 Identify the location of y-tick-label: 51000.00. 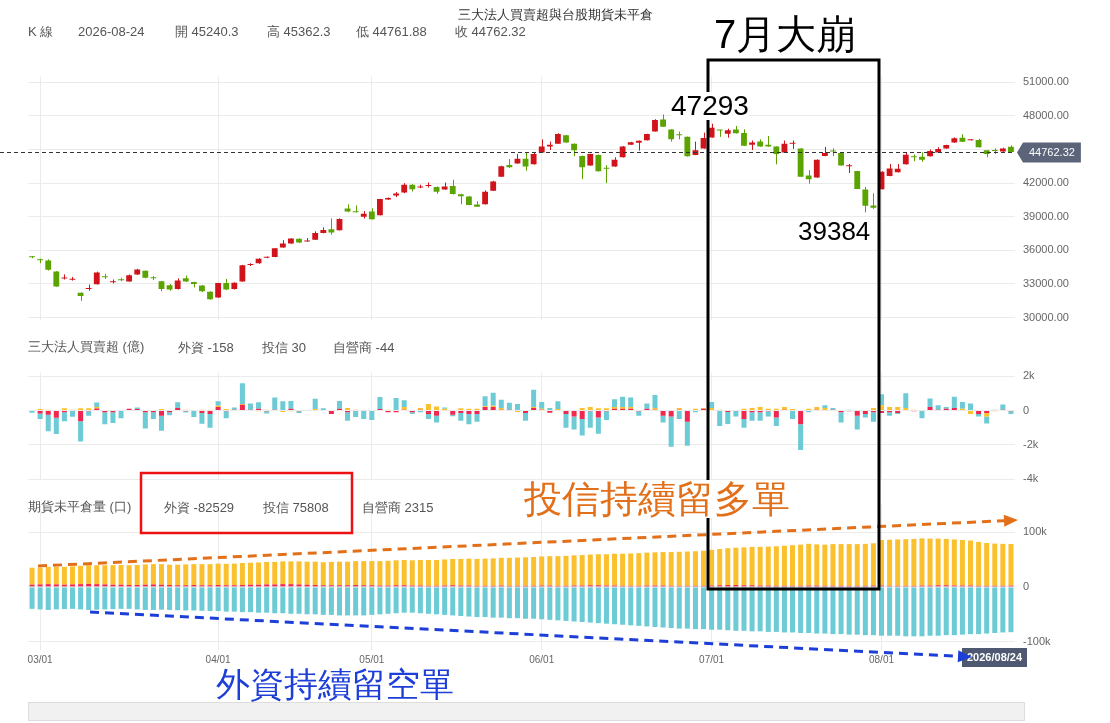
(1046, 81).